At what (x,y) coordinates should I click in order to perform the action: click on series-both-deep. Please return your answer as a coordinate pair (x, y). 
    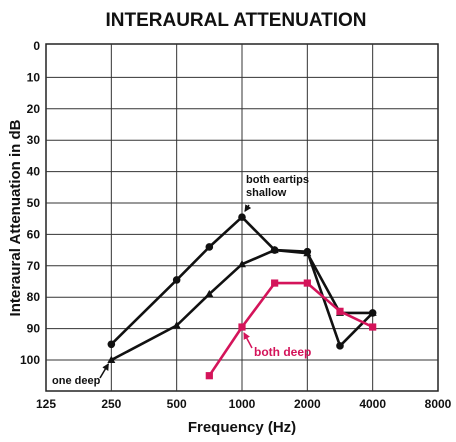
    Looking at the image, I should click on (291, 329).